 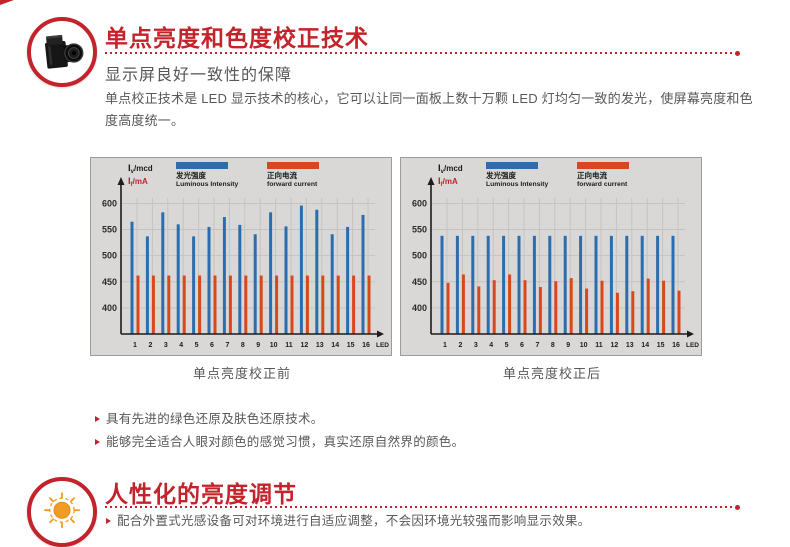 What do you see at coordinates (517, 184) in the screenshot?
I see `legend-label-en: Luminous Intensity` at bounding box center [517, 184].